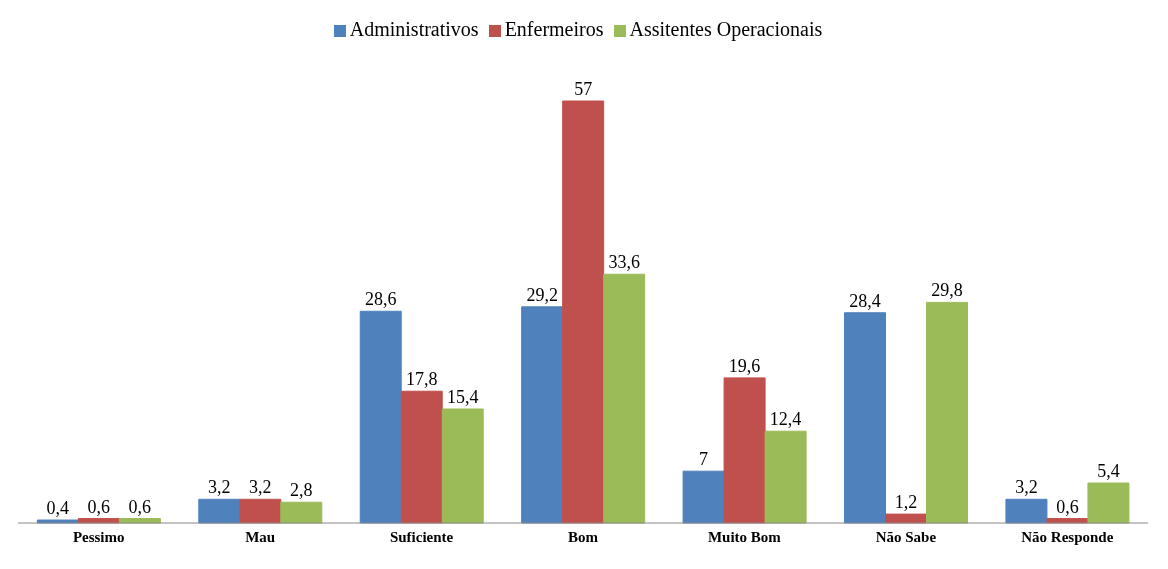 Image resolution: width=1168 pixels, height=569 pixels. I want to click on x-tick-label: Muito Bom, so click(744, 536).